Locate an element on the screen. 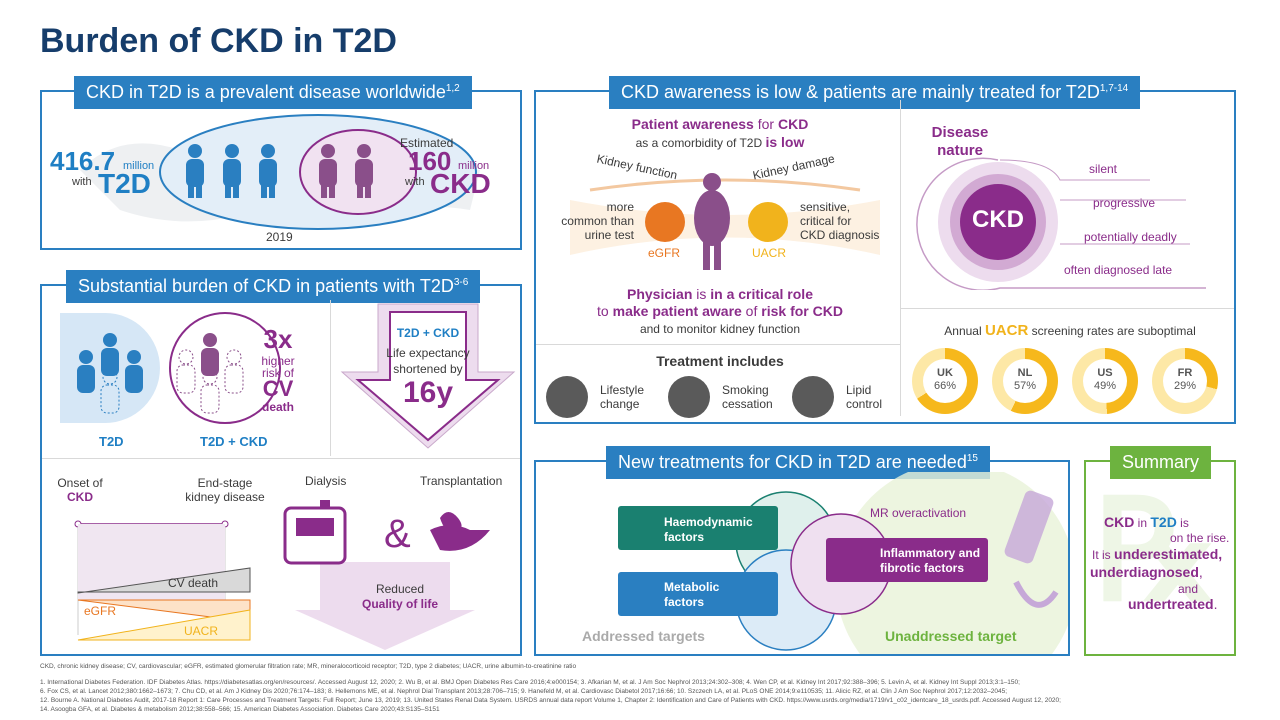 This screenshot has height=720, width=1280. more-l1: more is located at coordinates (620, 207).